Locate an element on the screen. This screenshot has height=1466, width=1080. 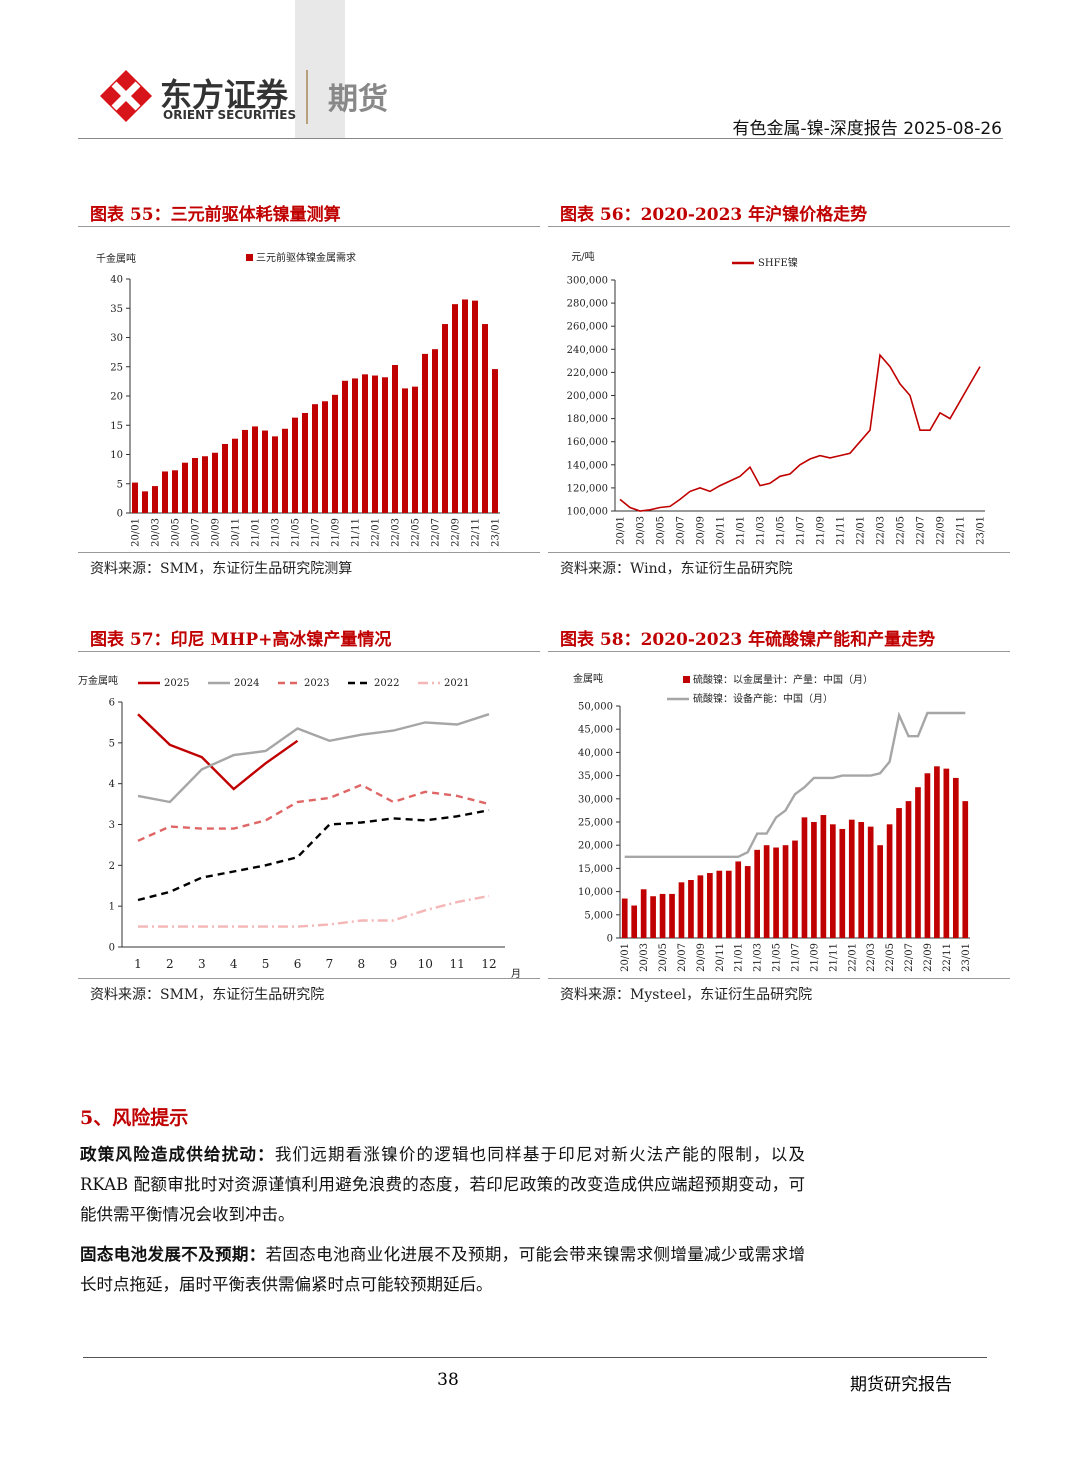
y-tick-label: 30 is located at coordinates (116, 338).